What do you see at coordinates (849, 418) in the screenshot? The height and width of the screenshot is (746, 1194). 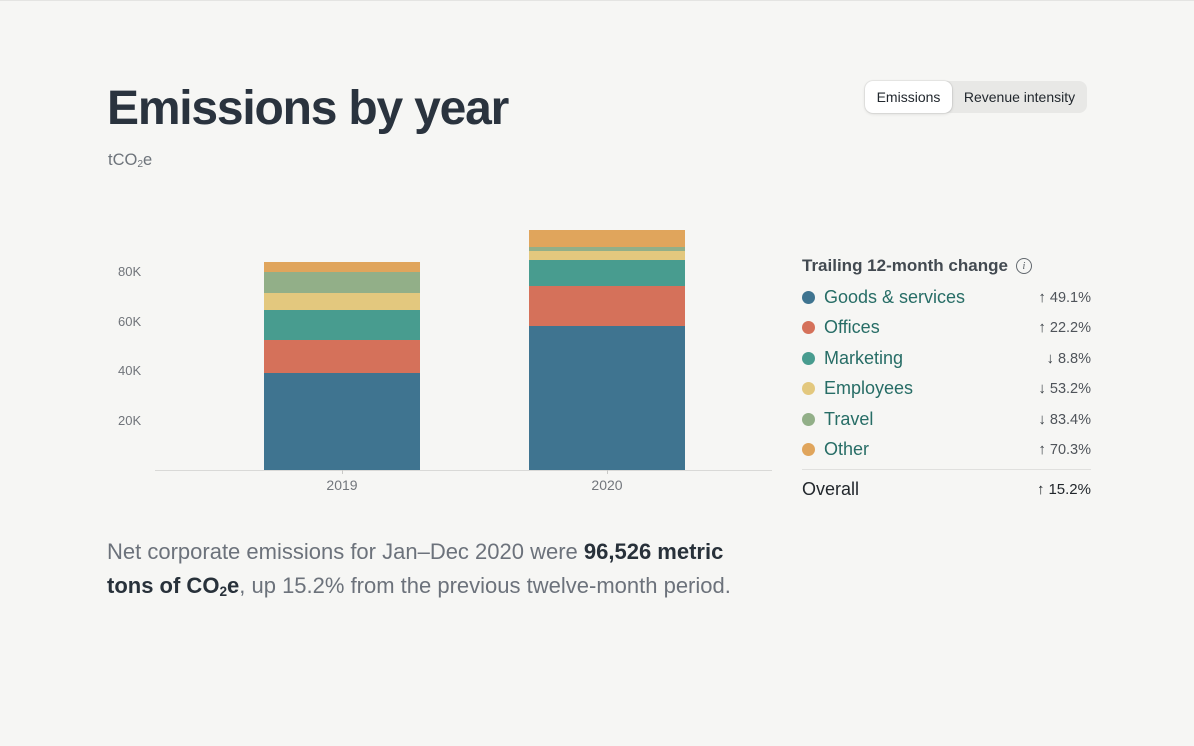 I see `legend-item-label: Travel` at bounding box center [849, 418].